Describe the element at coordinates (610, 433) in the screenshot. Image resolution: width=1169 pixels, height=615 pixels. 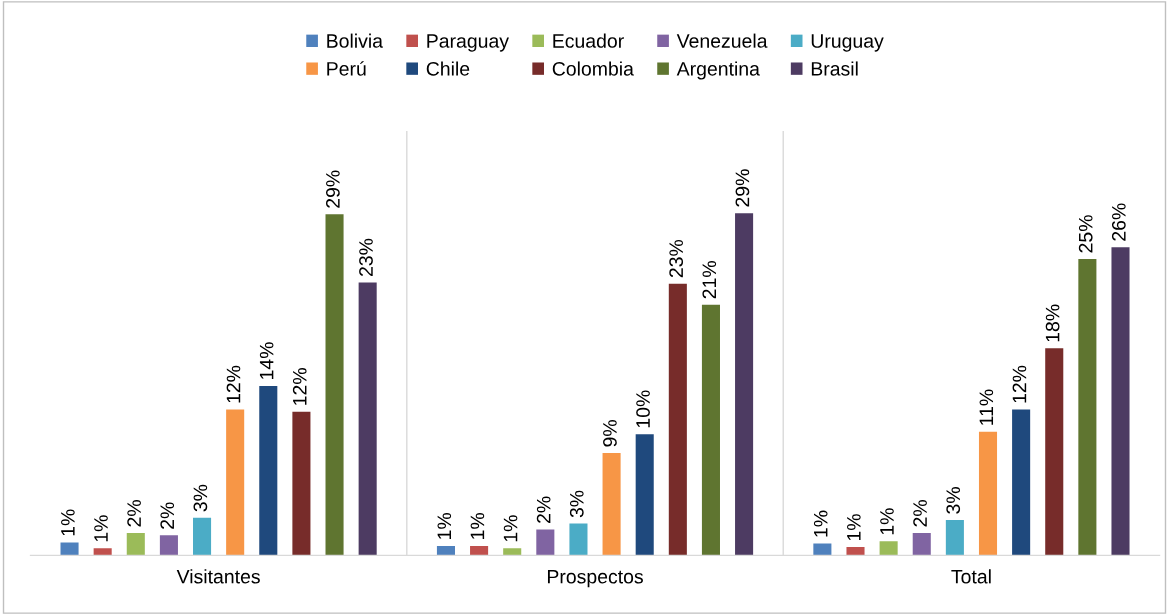
I see `data-label: 9%` at that location.